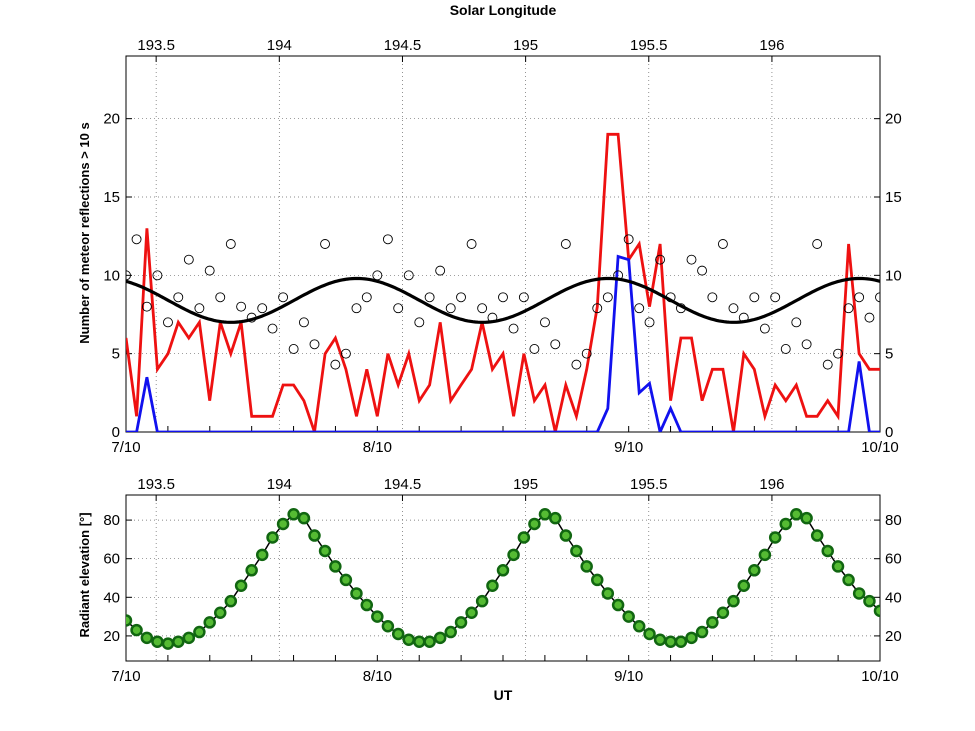 The height and width of the screenshot is (731, 975). I want to click on bottom-x-axis-label: UT, so click(503, 695).